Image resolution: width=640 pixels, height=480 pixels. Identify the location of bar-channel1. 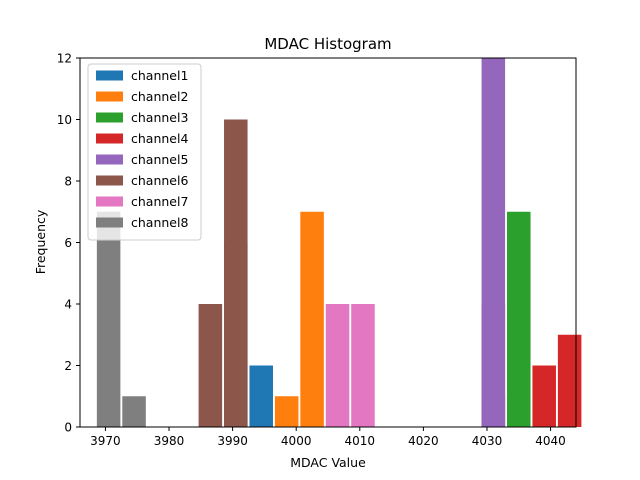
(261, 396).